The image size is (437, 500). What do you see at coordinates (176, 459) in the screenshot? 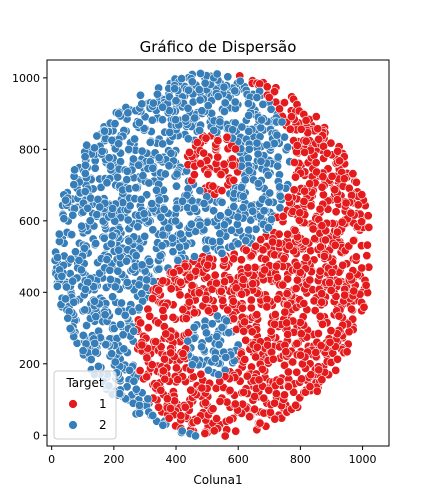
I see `x-tick-label: 400` at bounding box center [176, 459].